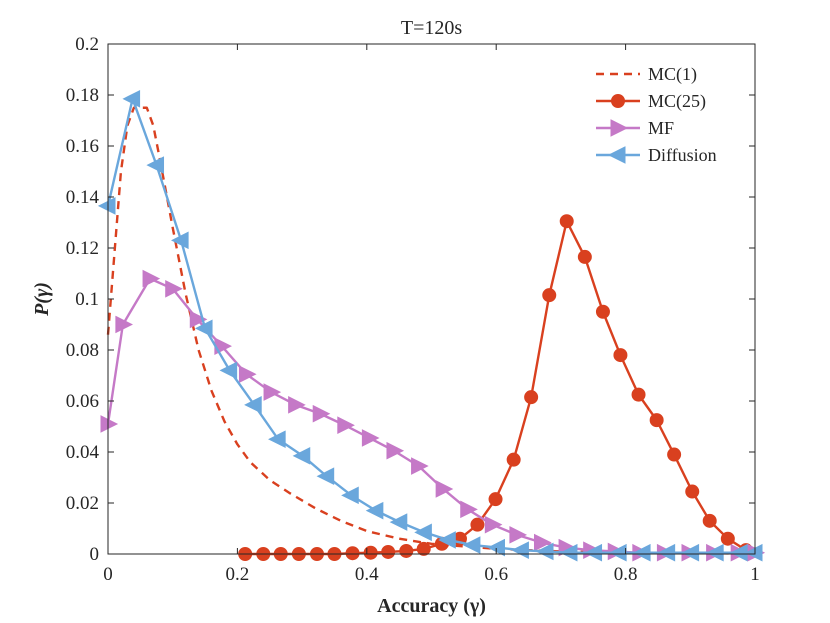 The height and width of the screenshot is (623, 830). Describe the element at coordinates (646, 74) in the screenshot. I see `legend-item: MC(1)` at that location.